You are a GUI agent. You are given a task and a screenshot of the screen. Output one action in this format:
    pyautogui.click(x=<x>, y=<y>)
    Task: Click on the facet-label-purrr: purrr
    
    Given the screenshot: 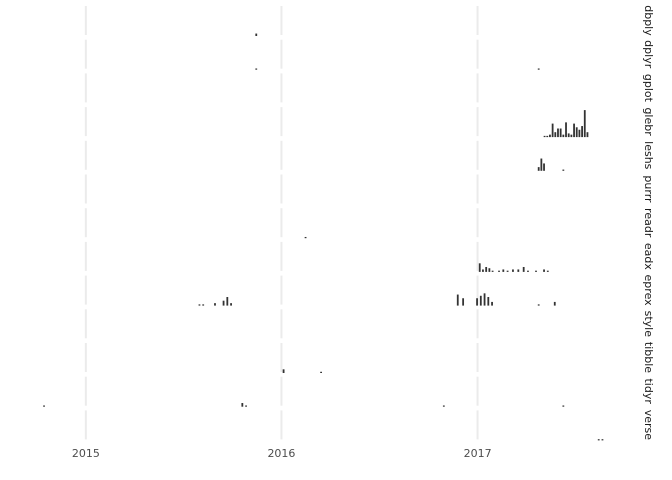 What is the action you would take?
    pyautogui.click(x=648, y=189)
    